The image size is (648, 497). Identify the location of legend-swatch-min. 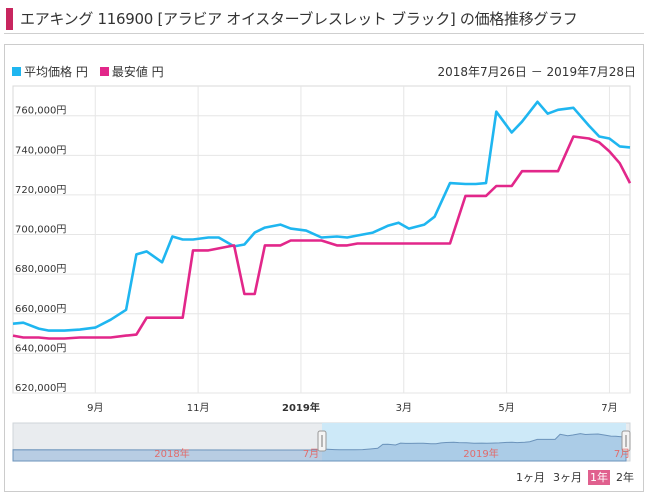
(104, 71).